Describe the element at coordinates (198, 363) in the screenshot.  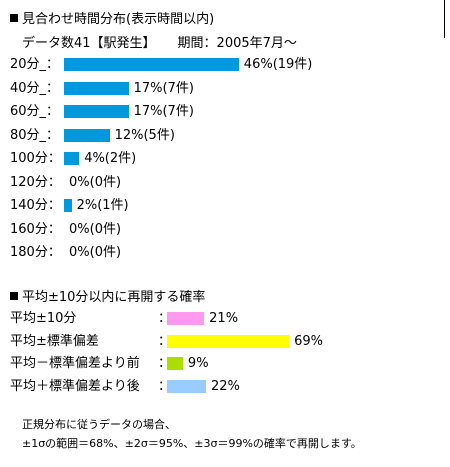
I see `probability-row-value: 9%` at that location.